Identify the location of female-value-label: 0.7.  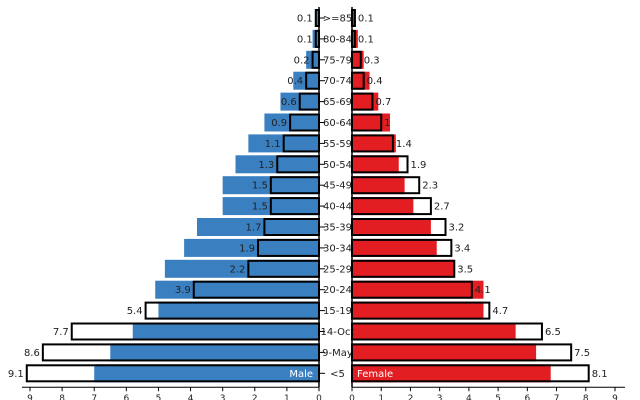
(383, 102).